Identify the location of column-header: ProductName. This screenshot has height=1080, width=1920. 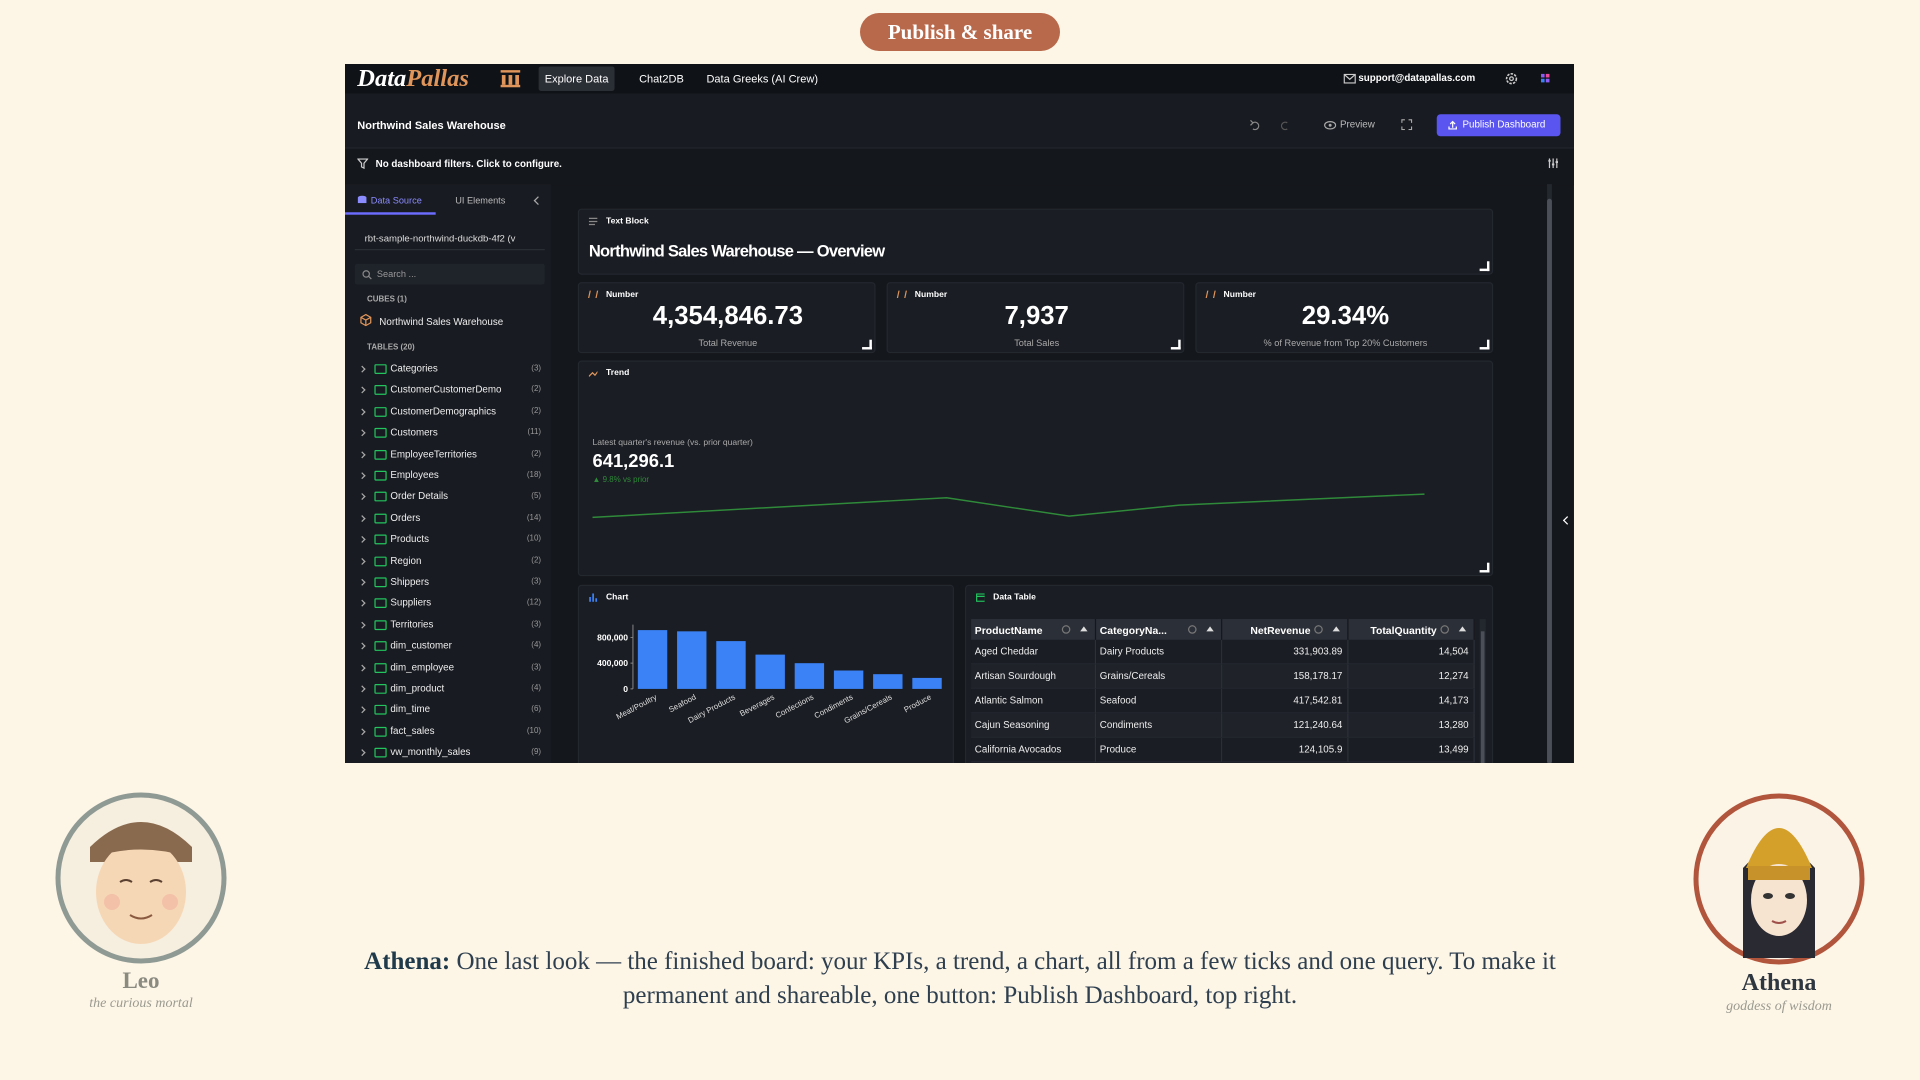
(1034, 629).